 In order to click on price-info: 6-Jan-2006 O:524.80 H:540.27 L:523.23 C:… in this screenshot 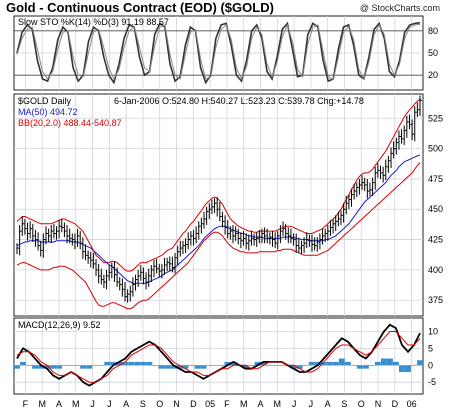, I will do `click(239, 101)`.